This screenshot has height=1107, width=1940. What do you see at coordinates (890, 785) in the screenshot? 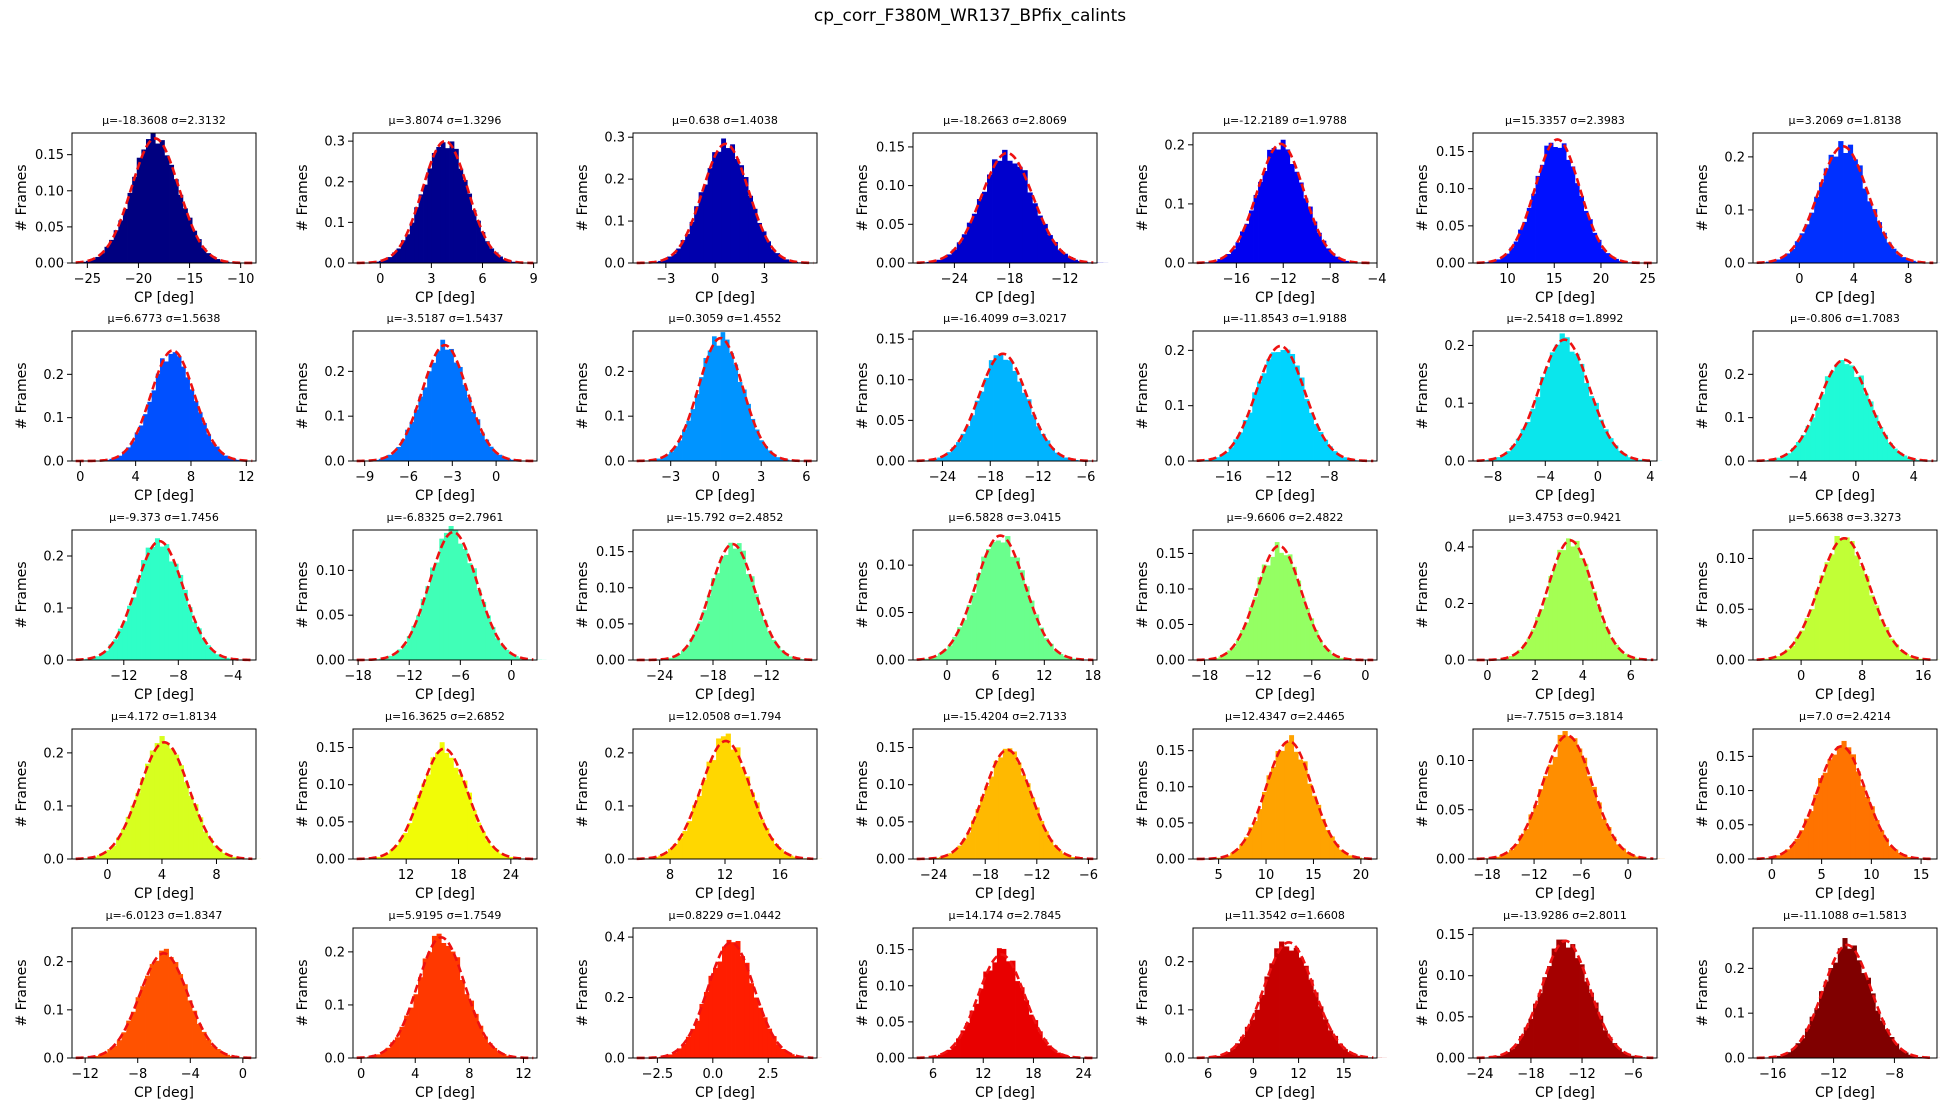
I see `y-tick-label: 0.10` at bounding box center [890, 785].